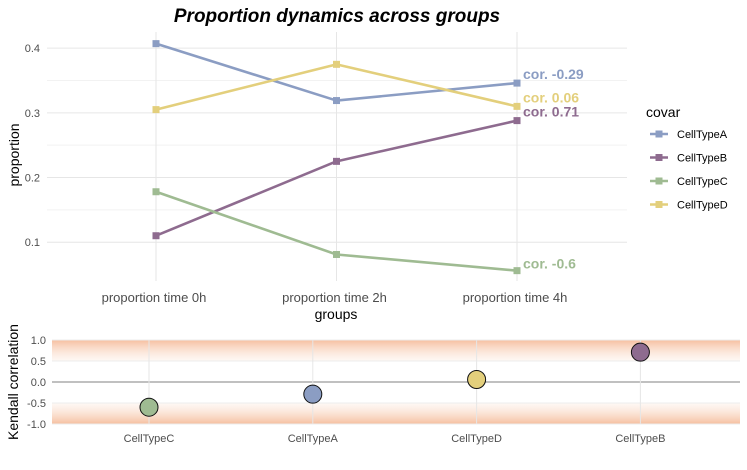  What do you see at coordinates (551, 97) in the screenshot?
I see `correlation-label: cor. 0.06` at bounding box center [551, 97].